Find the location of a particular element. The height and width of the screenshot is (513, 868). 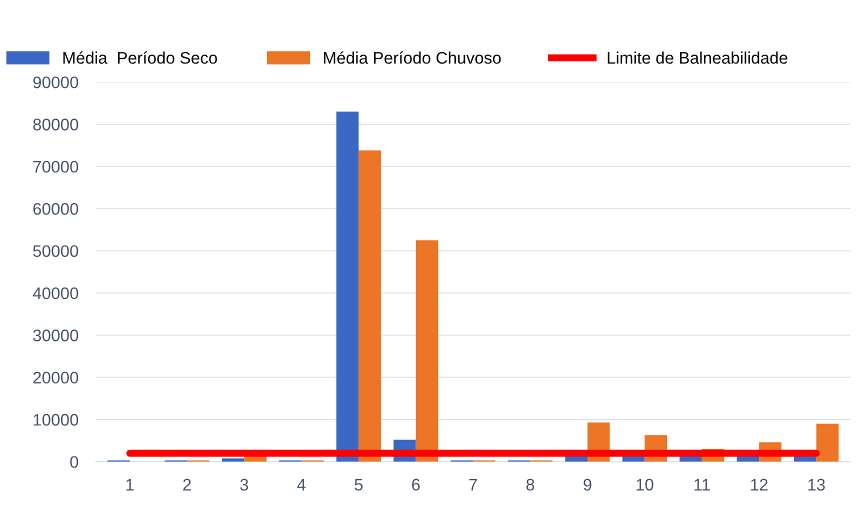

x-tick-label: 12 is located at coordinates (759, 484).